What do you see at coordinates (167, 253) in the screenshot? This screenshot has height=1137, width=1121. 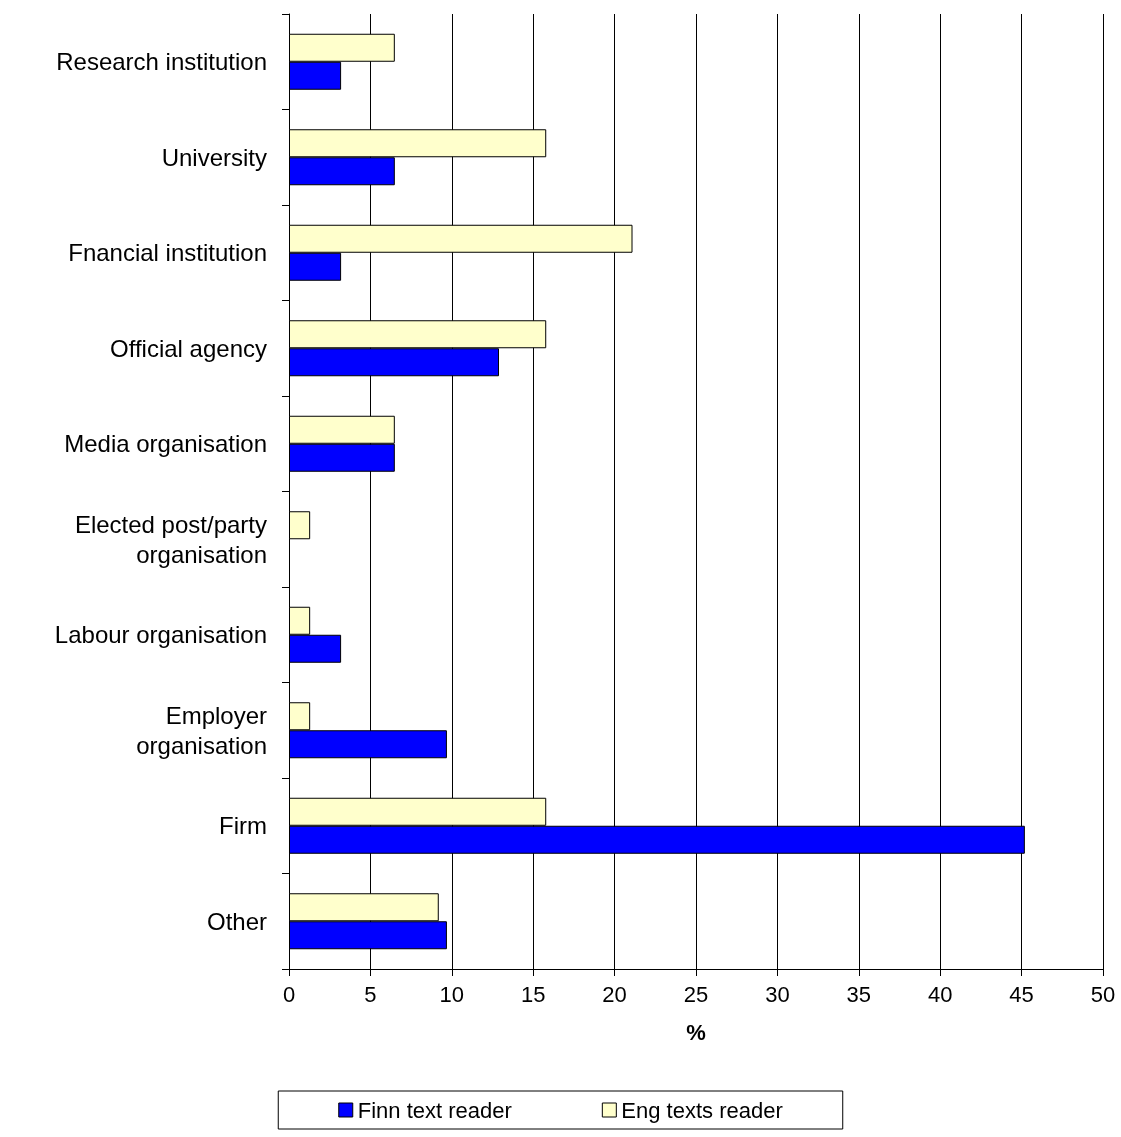 I see `y-tick-label: Fnancial institution` at bounding box center [167, 253].